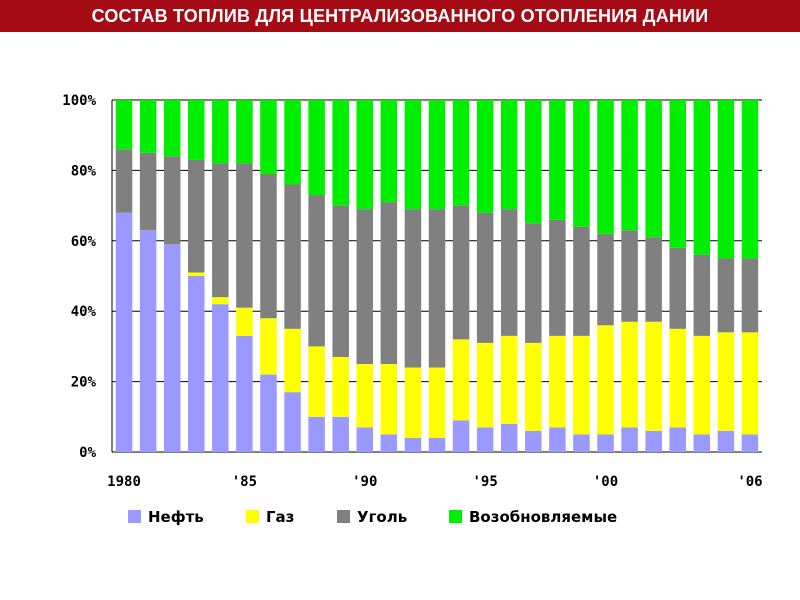 The image size is (800, 600). Describe the element at coordinates (749, 482) in the screenshot. I see `x-tick-label: '06` at that location.